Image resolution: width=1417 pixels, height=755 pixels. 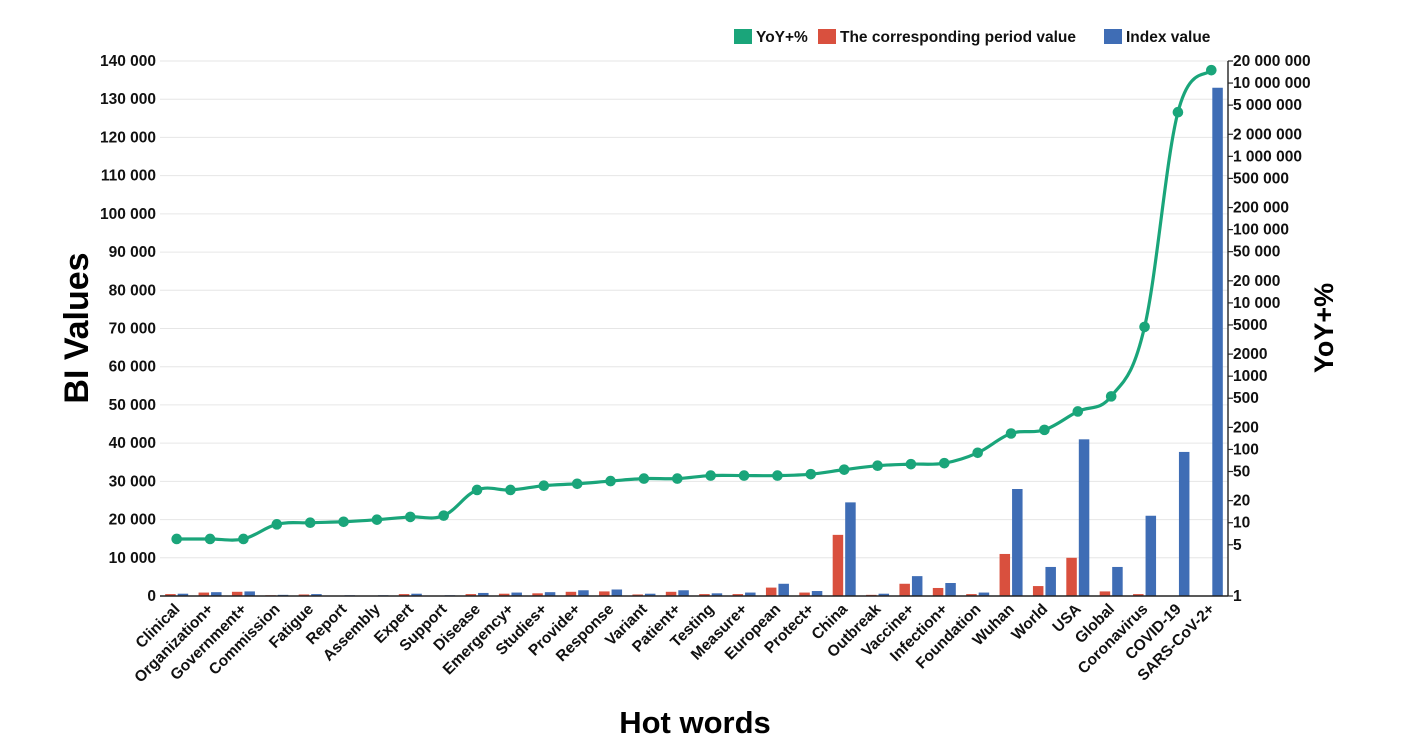 What do you see at coordinates (1105, 593) in the screenshot?
I see `bar-corresponding-global` at bounding box center [1105, 593].